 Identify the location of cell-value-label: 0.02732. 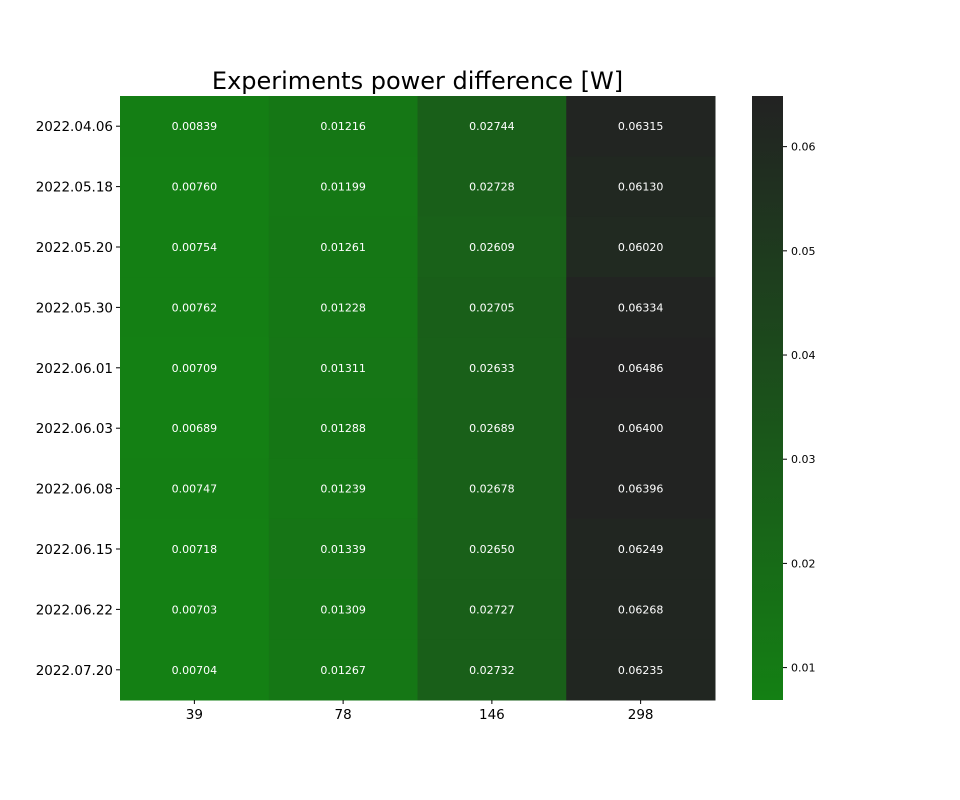
(492, 670).